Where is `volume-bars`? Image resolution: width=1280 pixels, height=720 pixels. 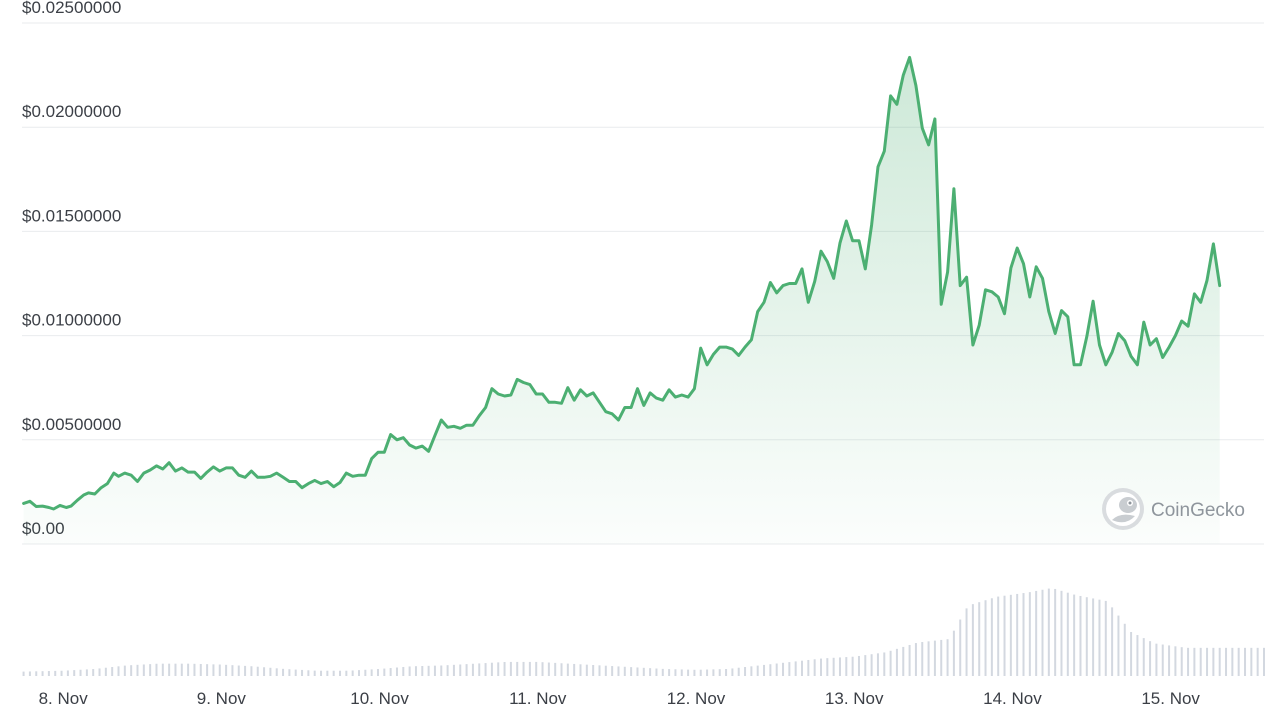
volume-bars is located at coordinates (643, 632).